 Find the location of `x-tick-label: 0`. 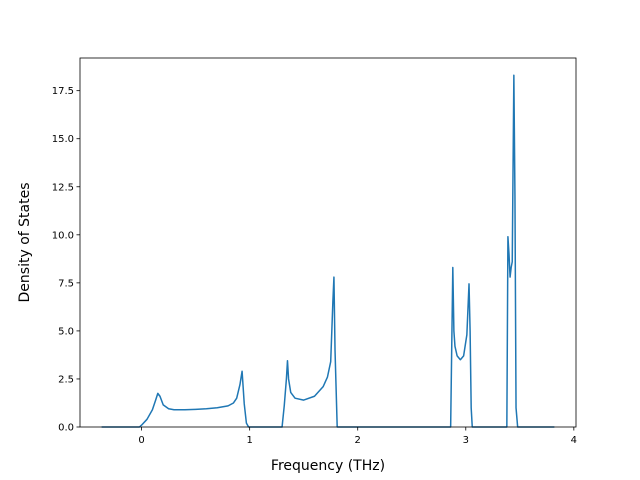

x-tick-label: 0 is located at coordinates (141, 440).